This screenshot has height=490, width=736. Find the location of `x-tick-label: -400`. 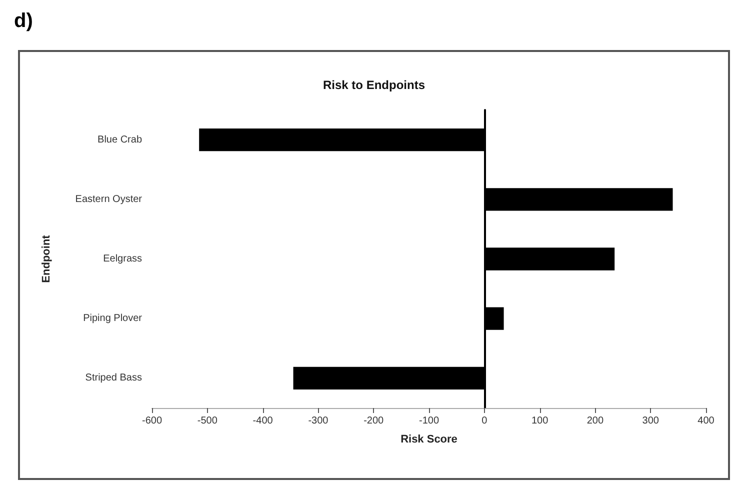

x-tick-label: -400 is located at coordinates (263, 421).